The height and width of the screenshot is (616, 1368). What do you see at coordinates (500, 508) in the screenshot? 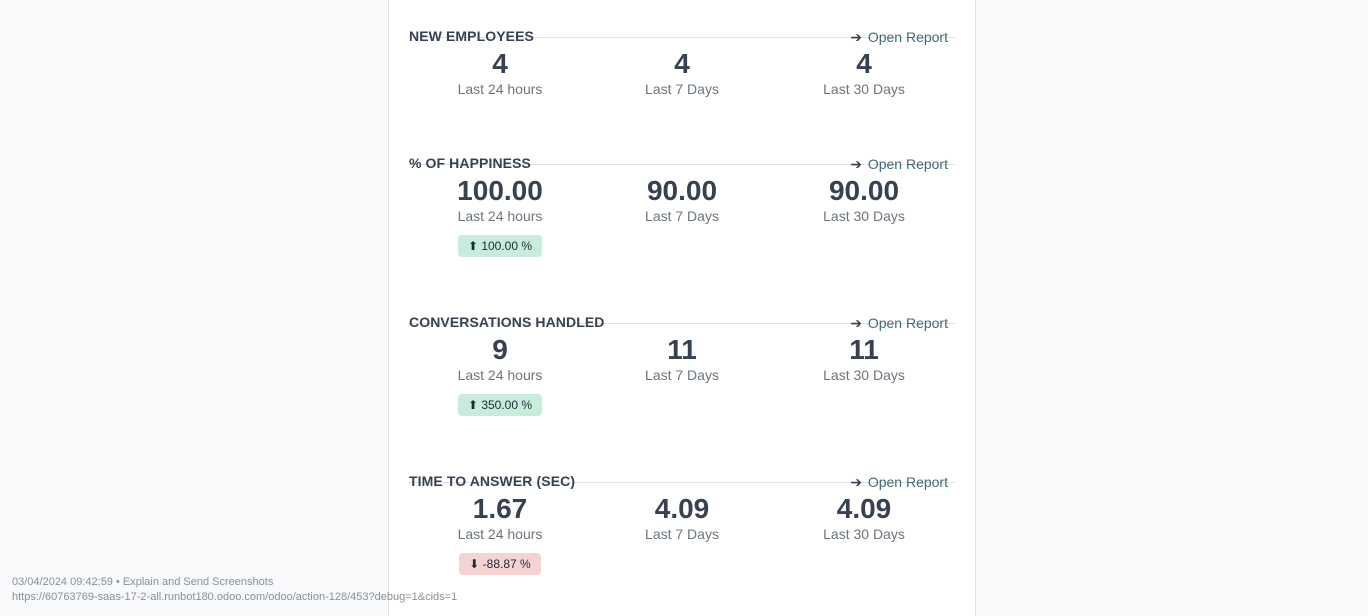
I see `kpi-value: 1.67` at bounding box center [500, 508].